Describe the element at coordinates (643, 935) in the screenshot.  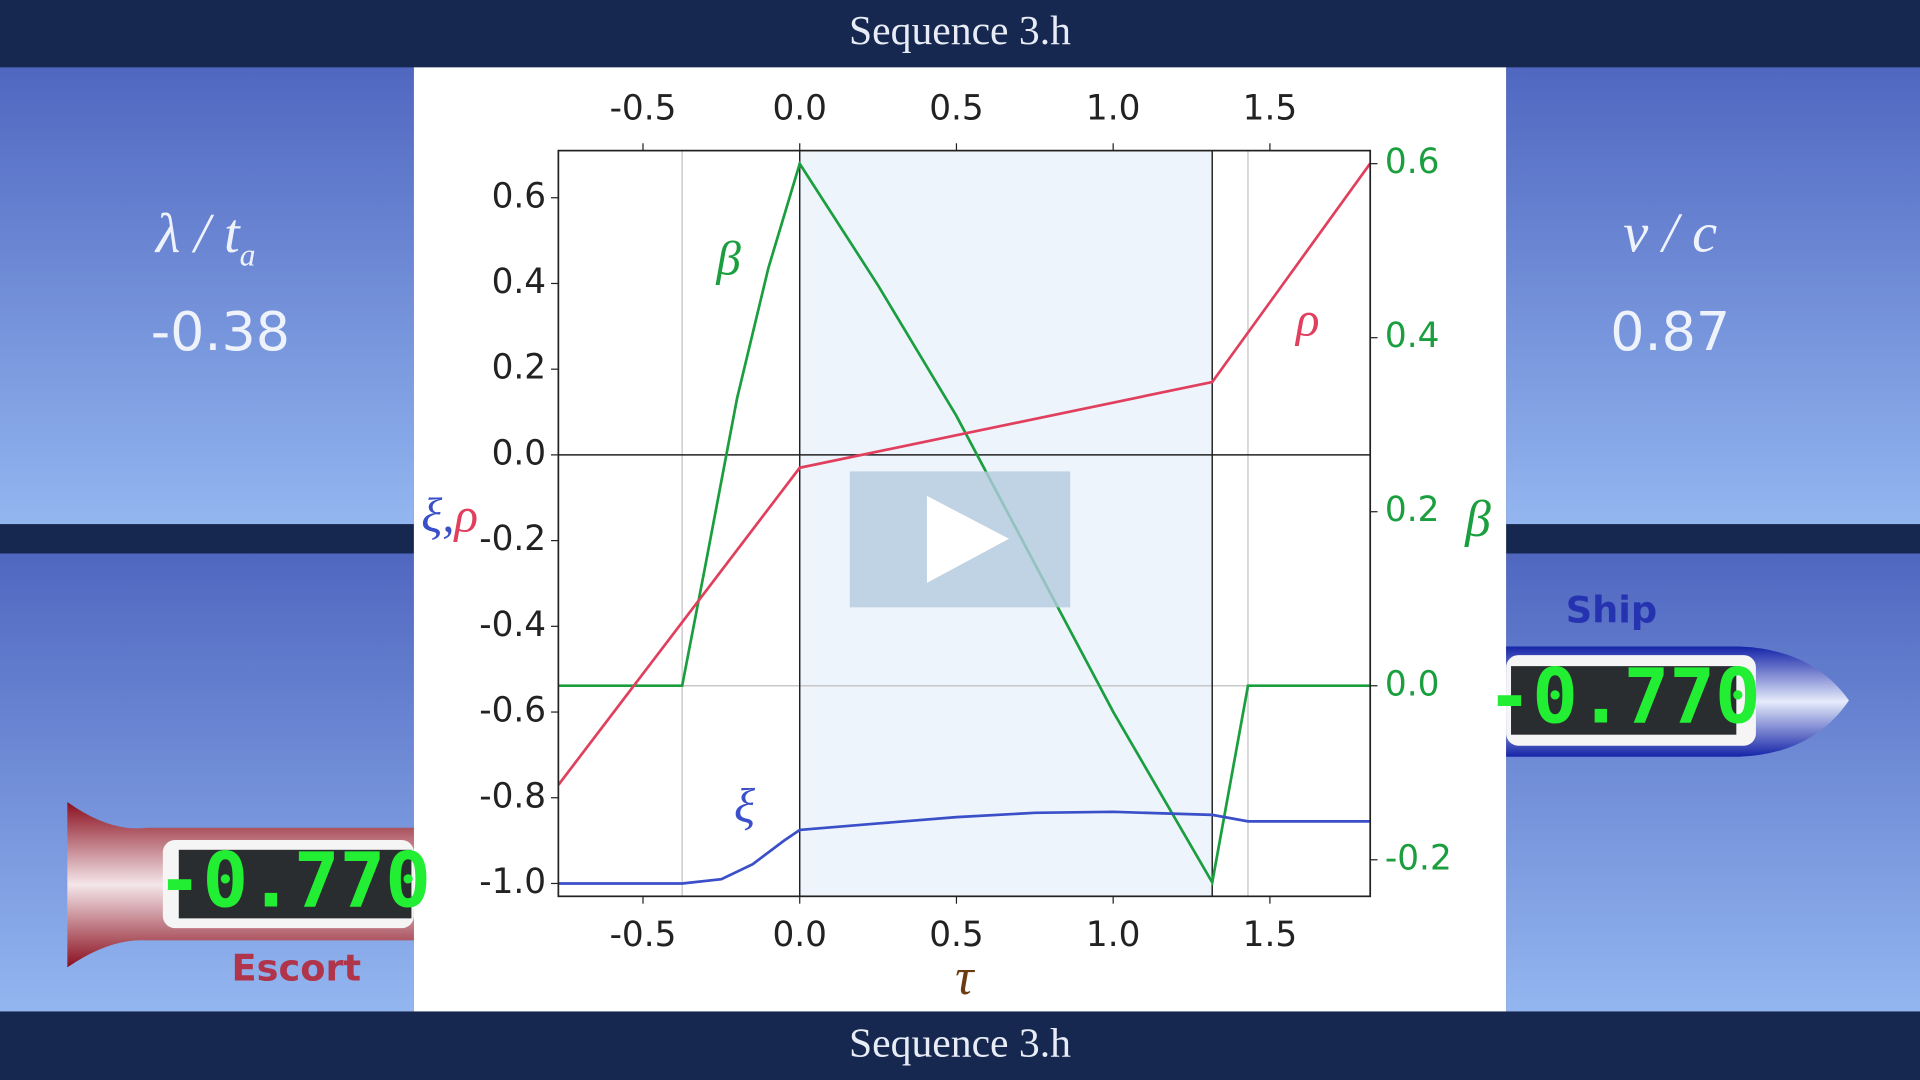
I see `x-tick-label: -0.5` at that location.